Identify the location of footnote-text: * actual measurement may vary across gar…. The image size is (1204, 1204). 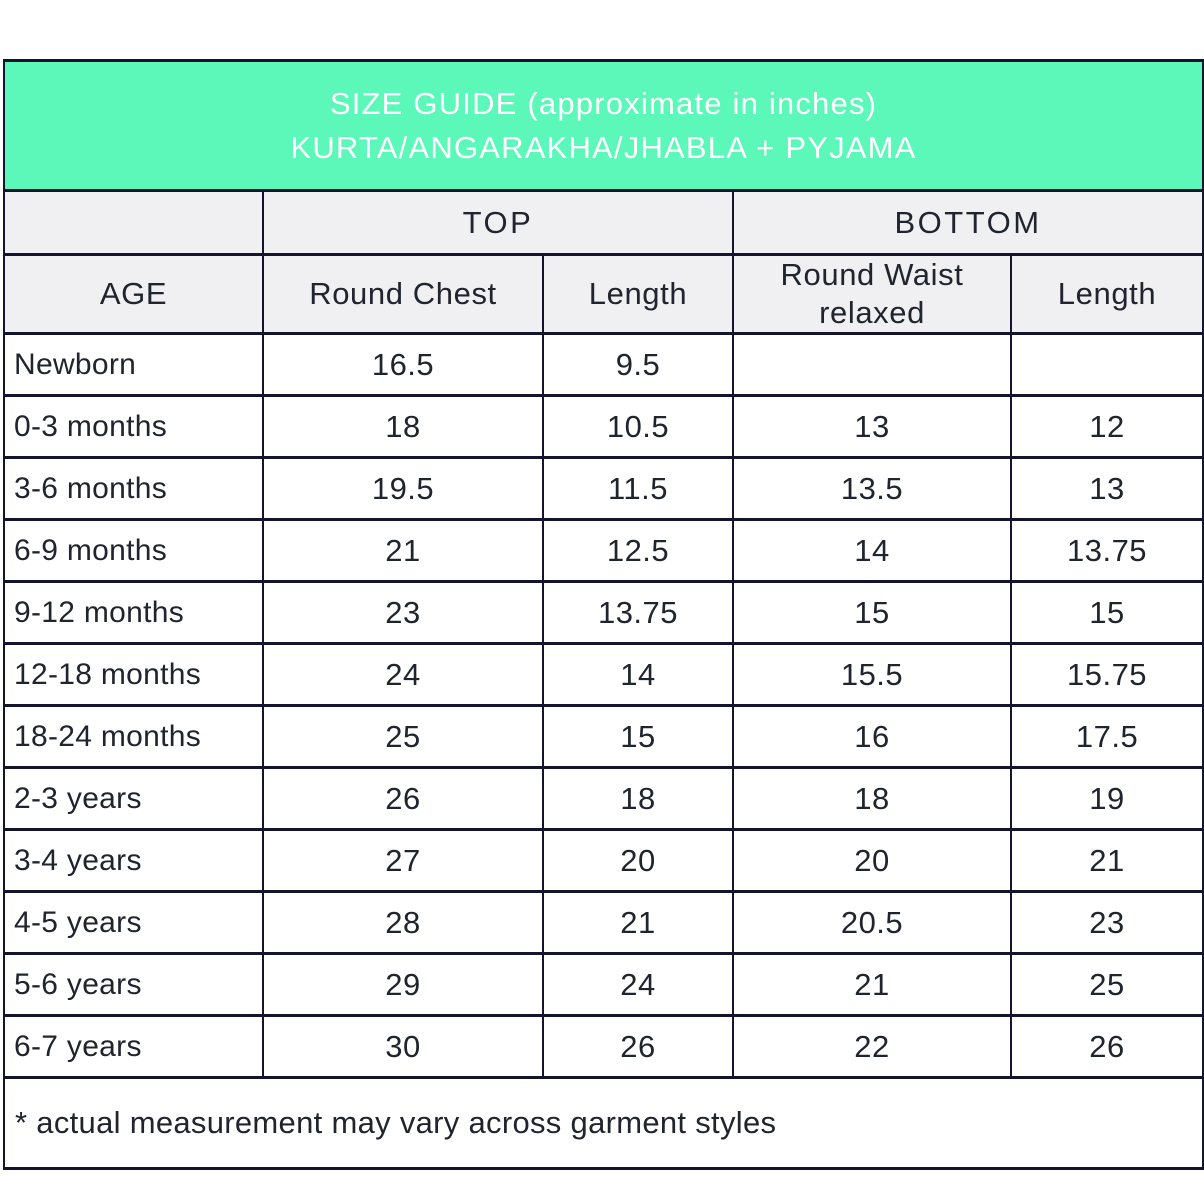
(396, 1122).